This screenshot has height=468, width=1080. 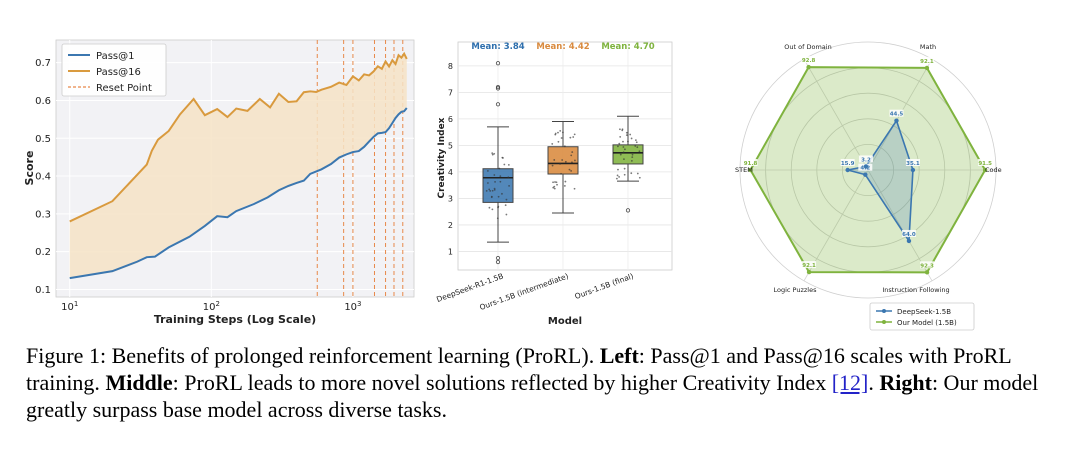 I want to click on left-ytick-label: 0.4, so click(x=43, y=177).